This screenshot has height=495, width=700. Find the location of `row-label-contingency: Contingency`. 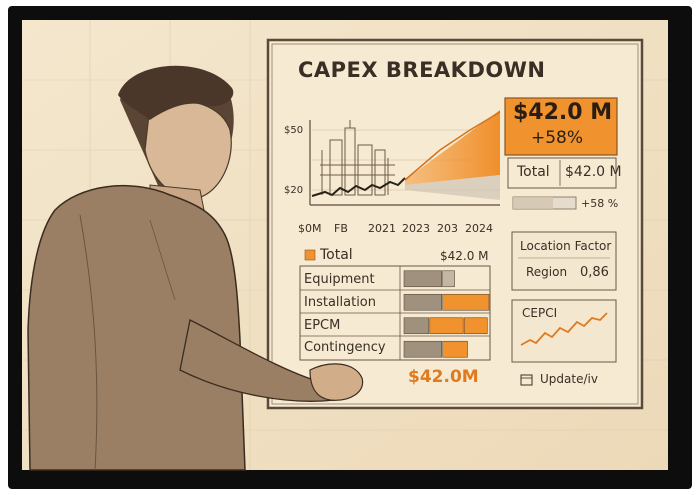

row-label-contingency: Contingency is located at coordinates (345, 347).